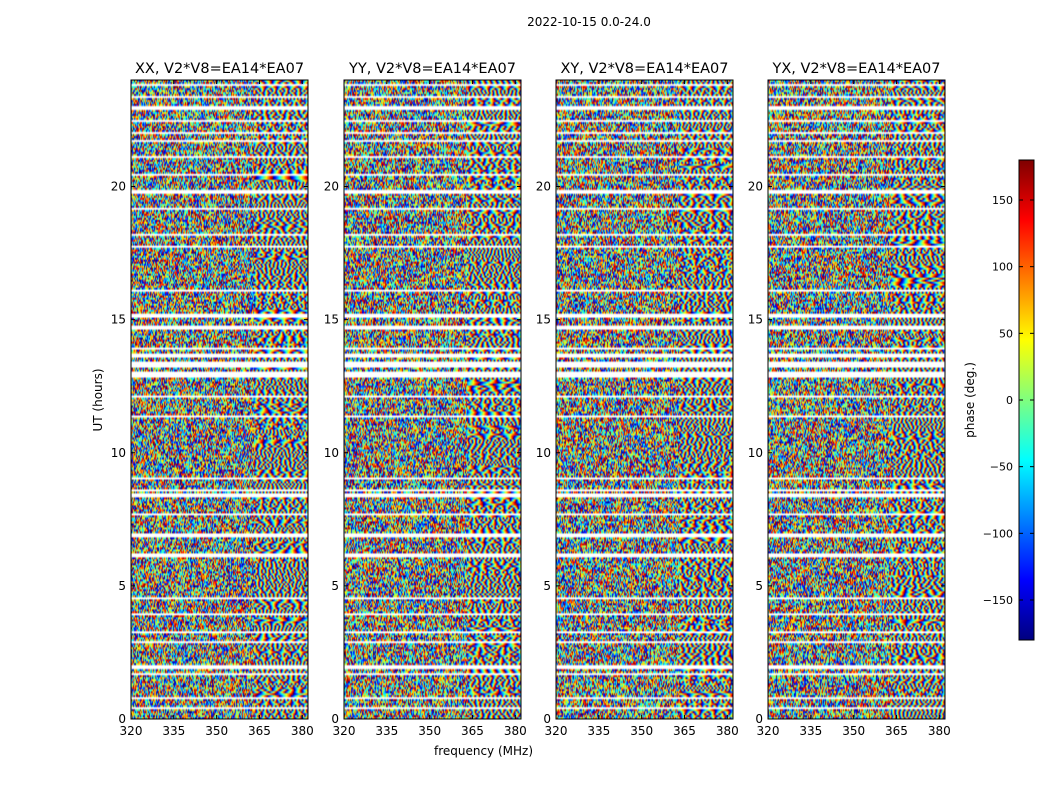  I want to click on colorbar-tick-label: −100, so click(998, 533).